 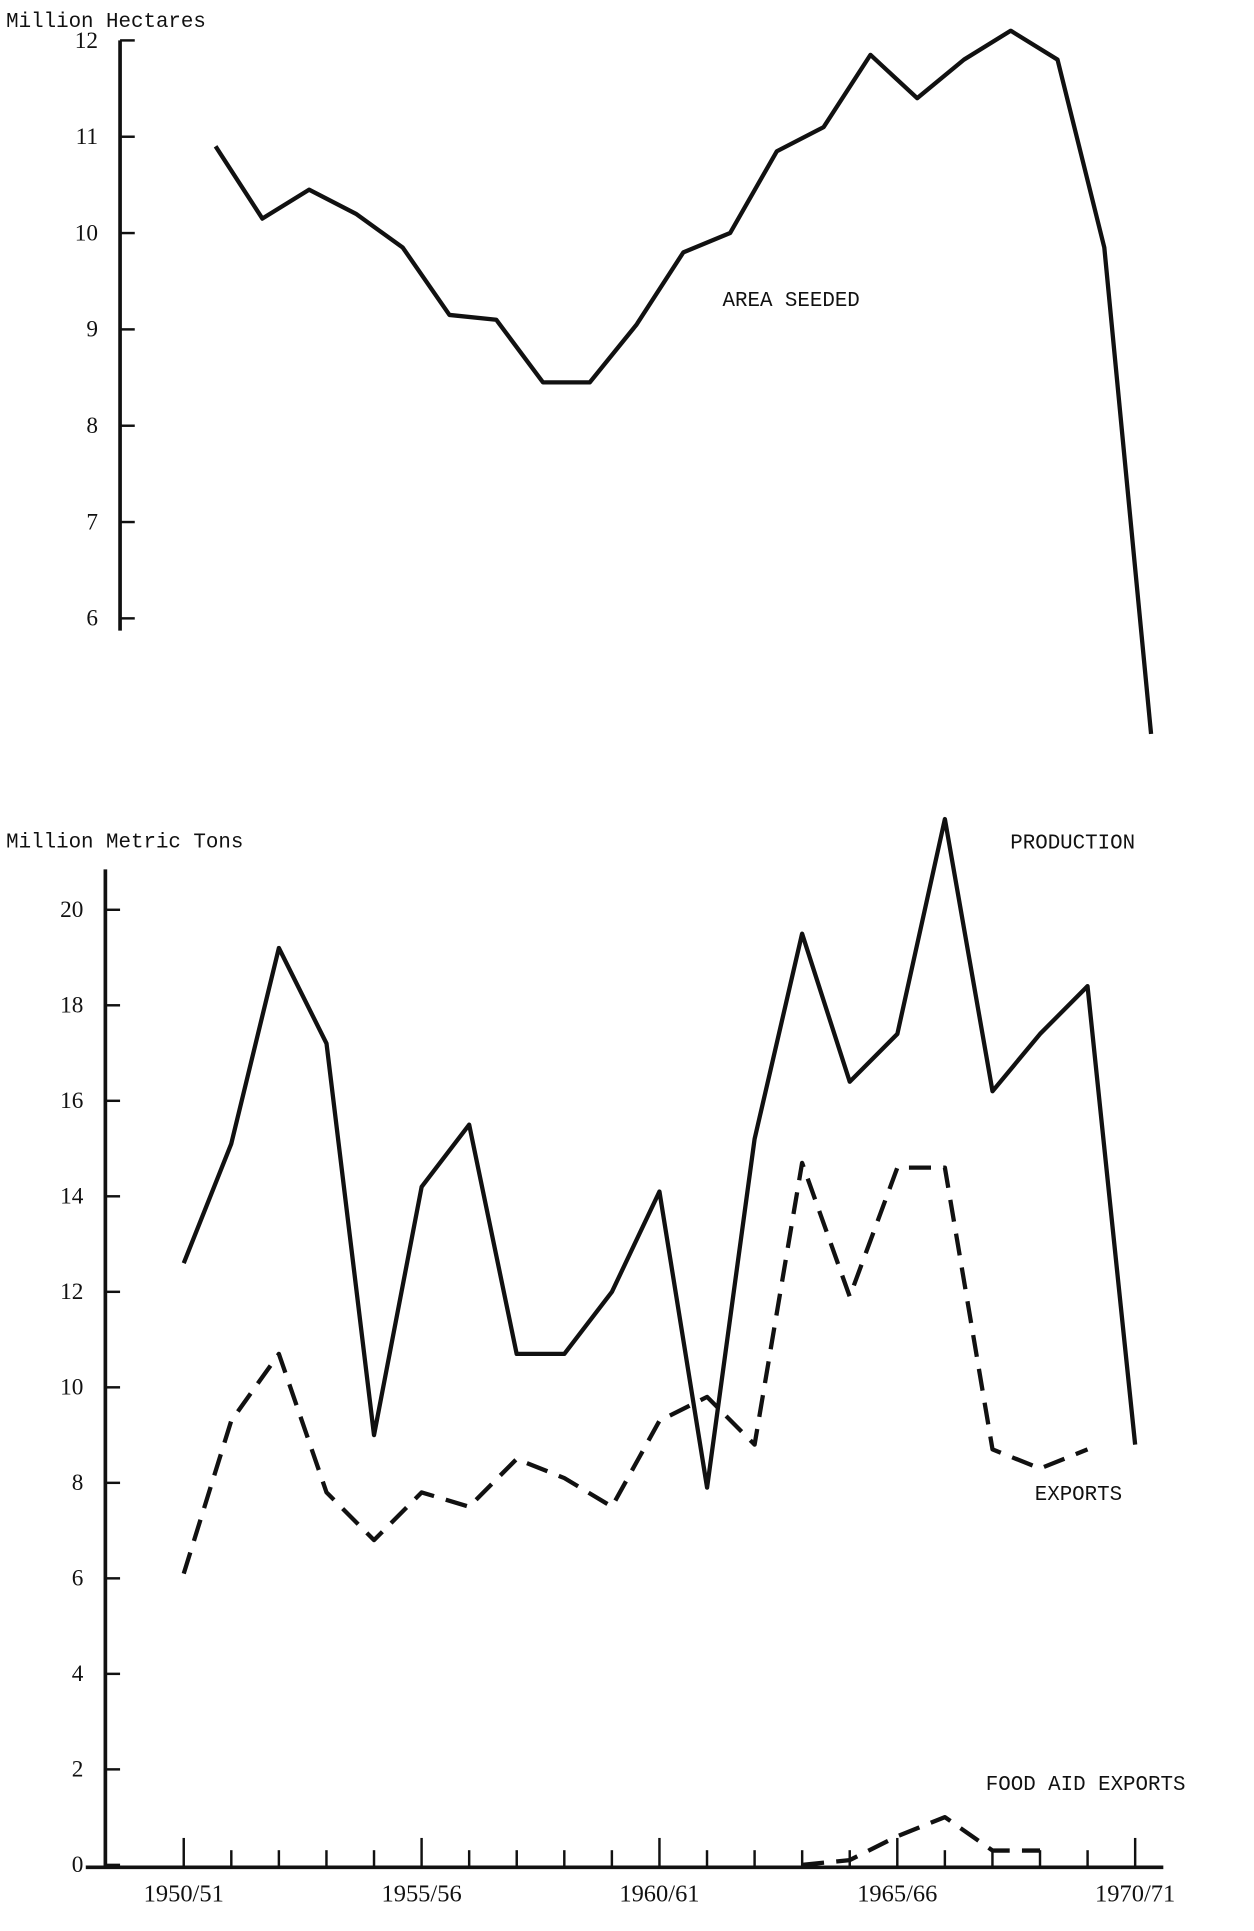 I want to click on y-tick-label: 9, so click(x=92, y=330).